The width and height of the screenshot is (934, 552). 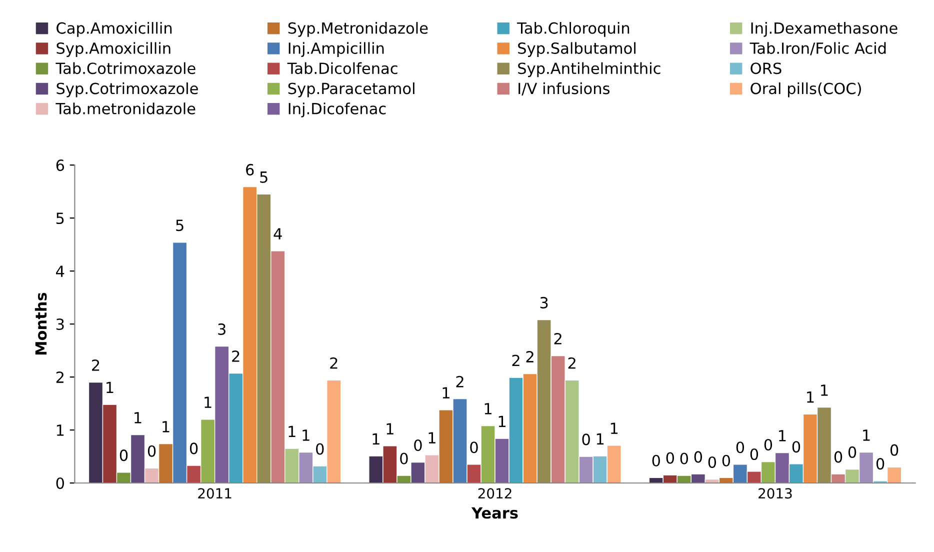 What do you see at coordinates (114, 29) in the screenshot?
I see `legend-label: Cap.Amoxicillin` at bounding box center [114, 29].